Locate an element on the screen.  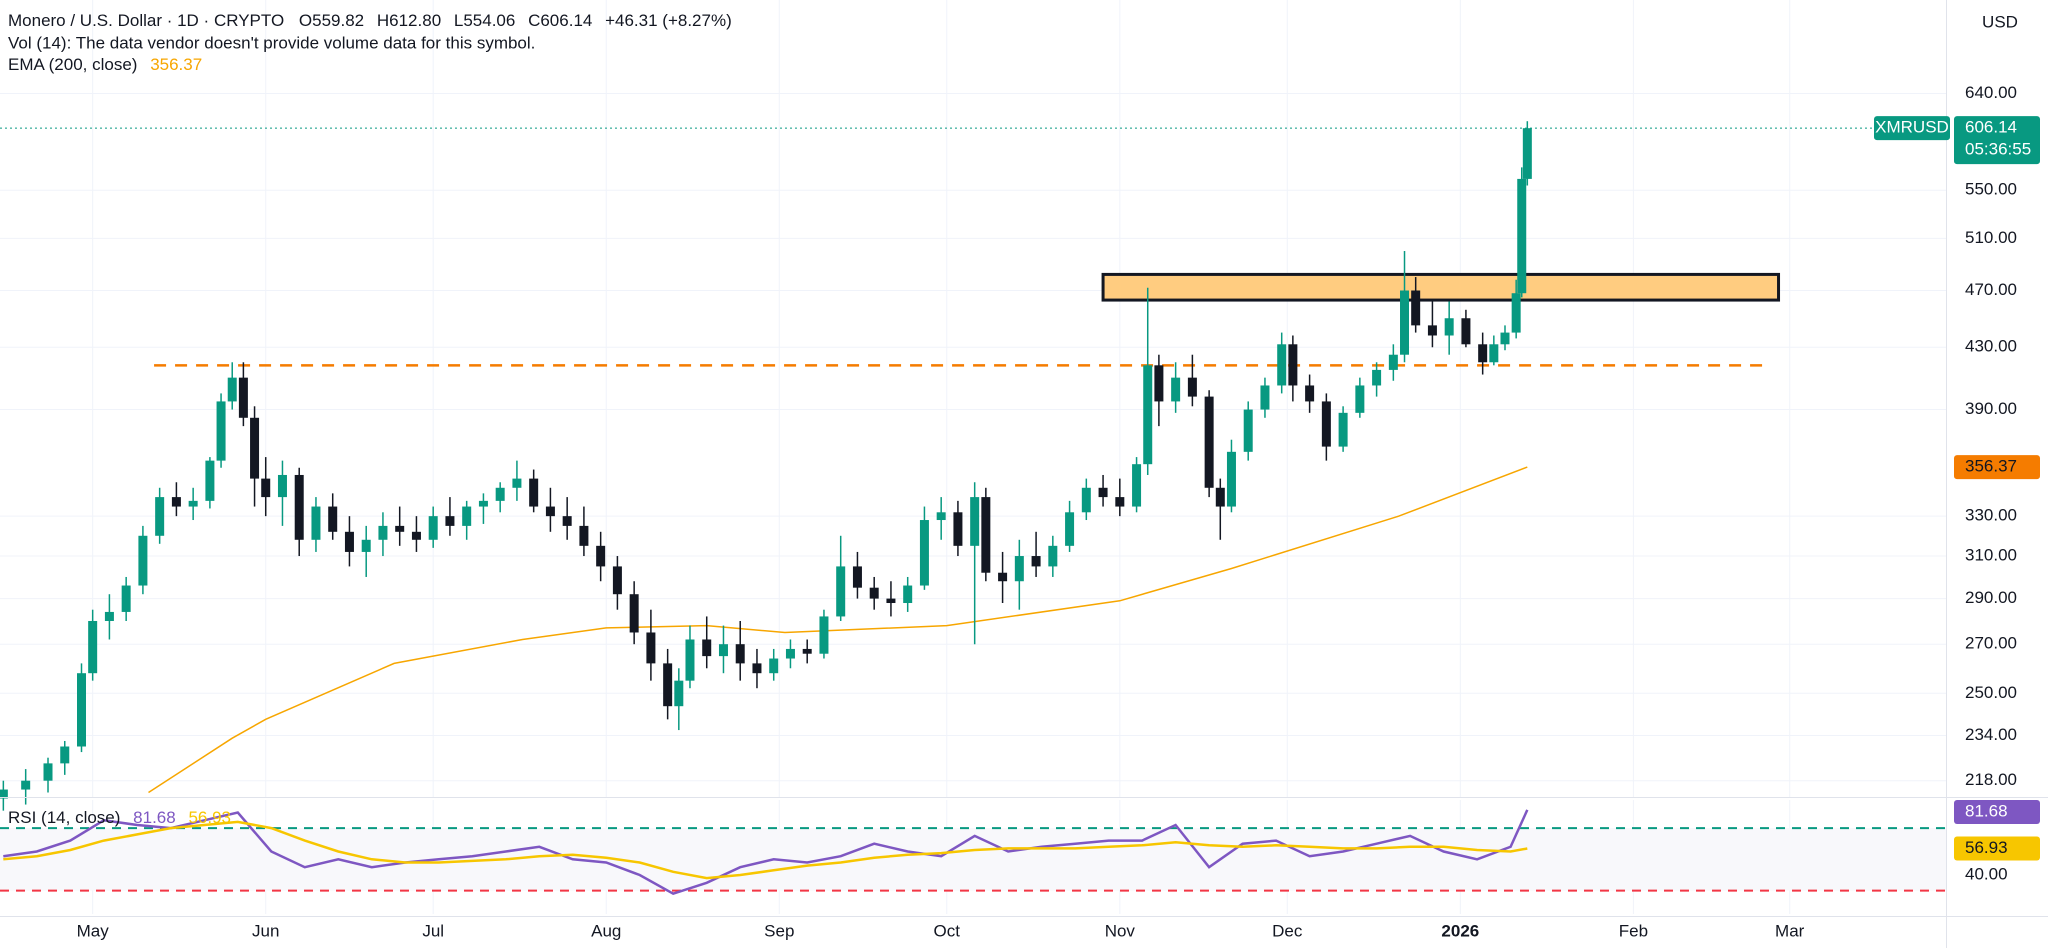
x-tick-label: Sep is located at coordinates (779, 930).